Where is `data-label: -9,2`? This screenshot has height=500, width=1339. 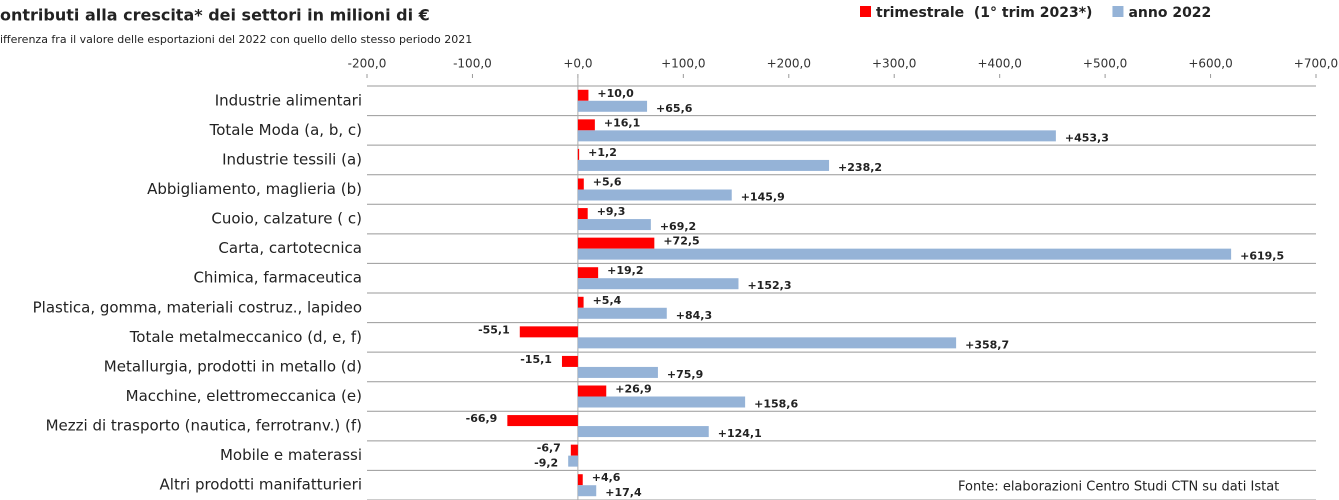
data-label: -9,2 is located at coordinates (546, 463).